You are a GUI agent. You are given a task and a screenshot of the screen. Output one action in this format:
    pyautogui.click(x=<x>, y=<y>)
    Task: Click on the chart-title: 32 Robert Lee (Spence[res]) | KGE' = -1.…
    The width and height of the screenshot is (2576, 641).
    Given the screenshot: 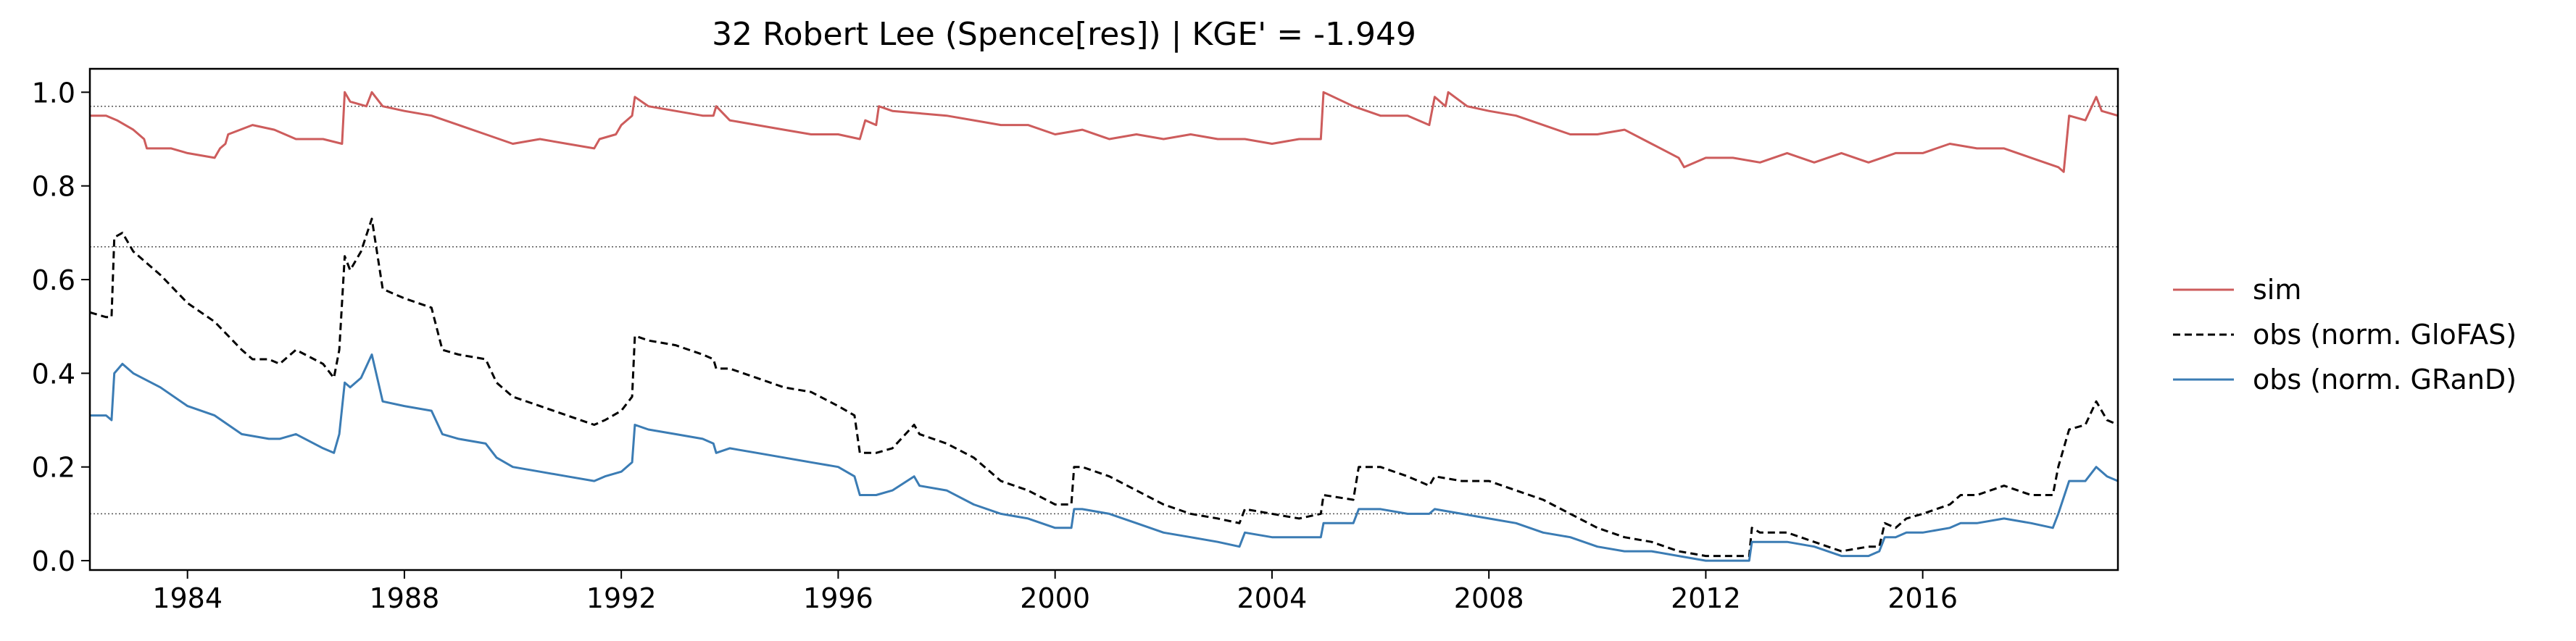 What is the action you would take?
    pyautogui.click(x=1064, y=35)
    